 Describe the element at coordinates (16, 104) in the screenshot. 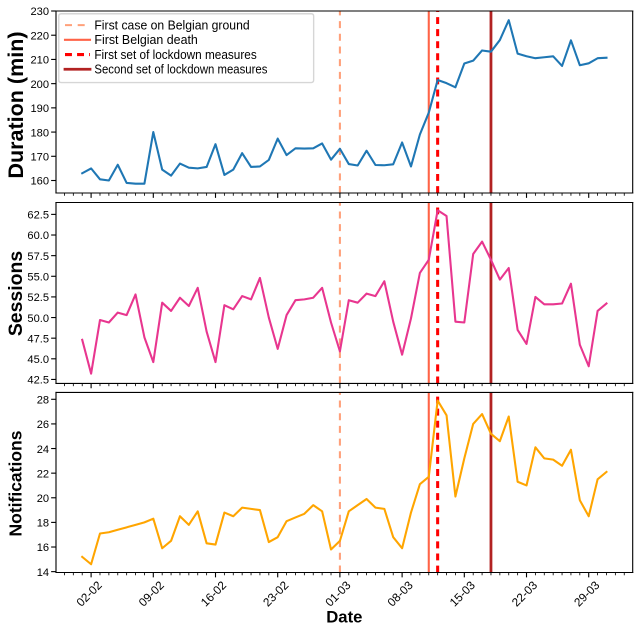

I see `svg-text: Duration (min)` at that location.